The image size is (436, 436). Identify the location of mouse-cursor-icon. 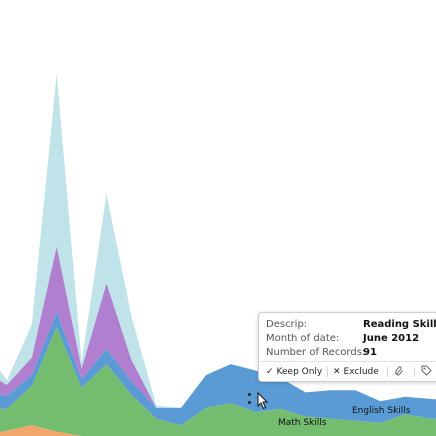
(263, 401).